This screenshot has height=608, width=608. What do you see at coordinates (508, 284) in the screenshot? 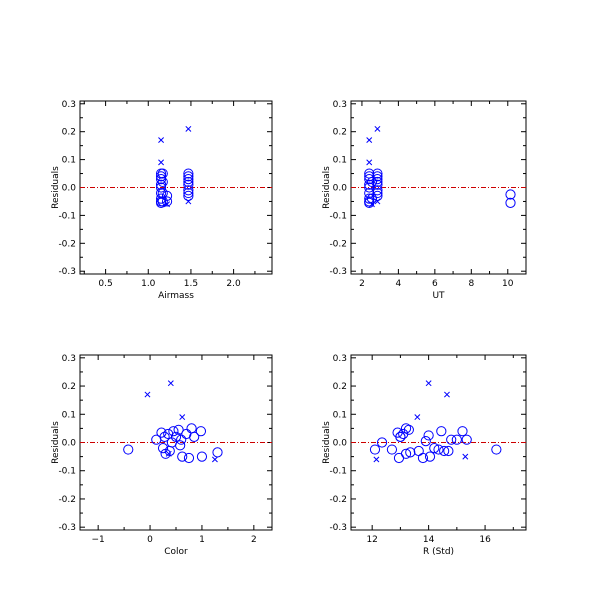
I see `x-tick-label: 10` at bounding box center [508, 284].